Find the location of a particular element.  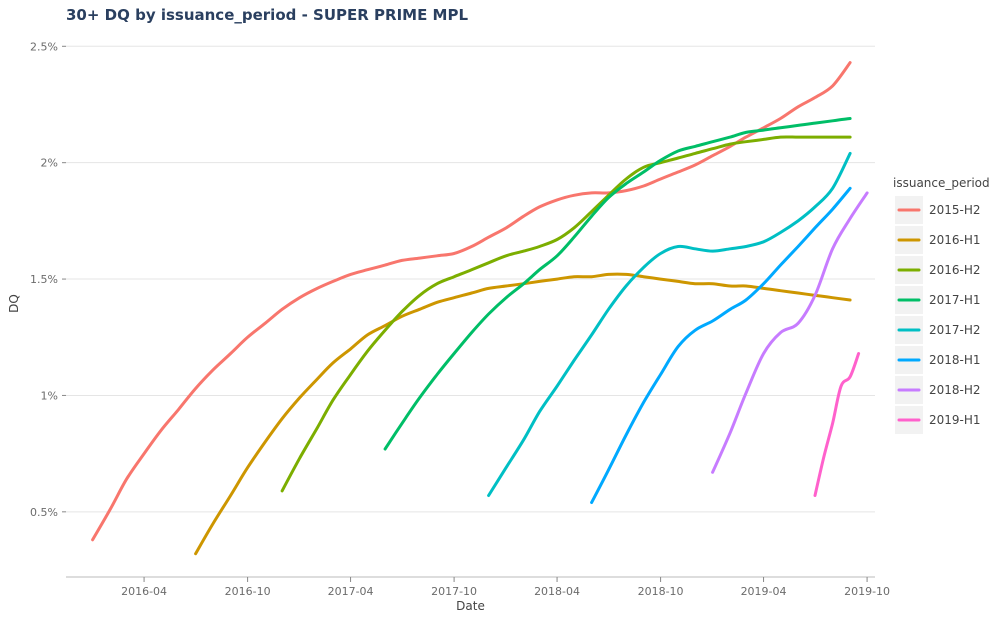

y-tick-label: 0.5% is located at coordinates (44, 512).